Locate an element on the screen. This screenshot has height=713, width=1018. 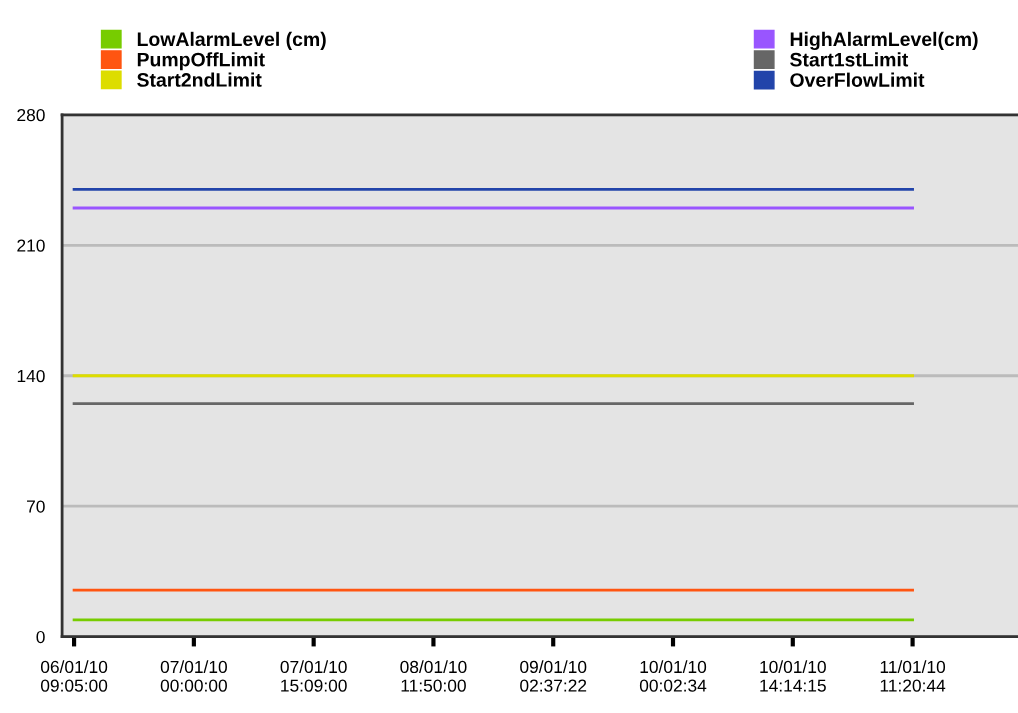
legend-label: OverFlowLimit is located at coordinates (857, 79).